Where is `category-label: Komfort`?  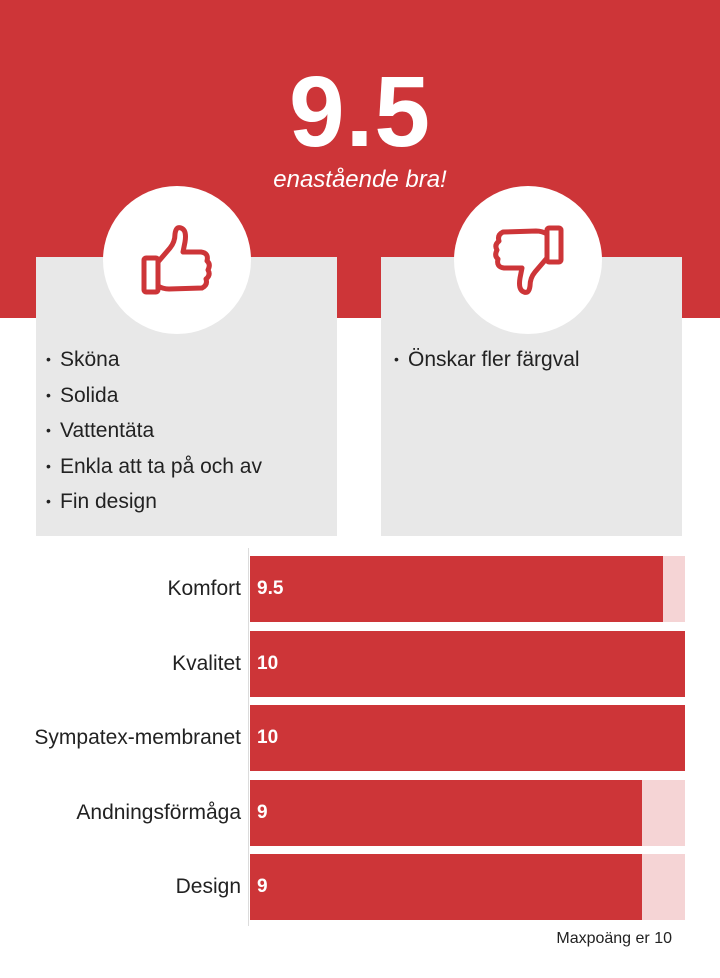
category-label: Komfort is located at coordinates (204, 588).